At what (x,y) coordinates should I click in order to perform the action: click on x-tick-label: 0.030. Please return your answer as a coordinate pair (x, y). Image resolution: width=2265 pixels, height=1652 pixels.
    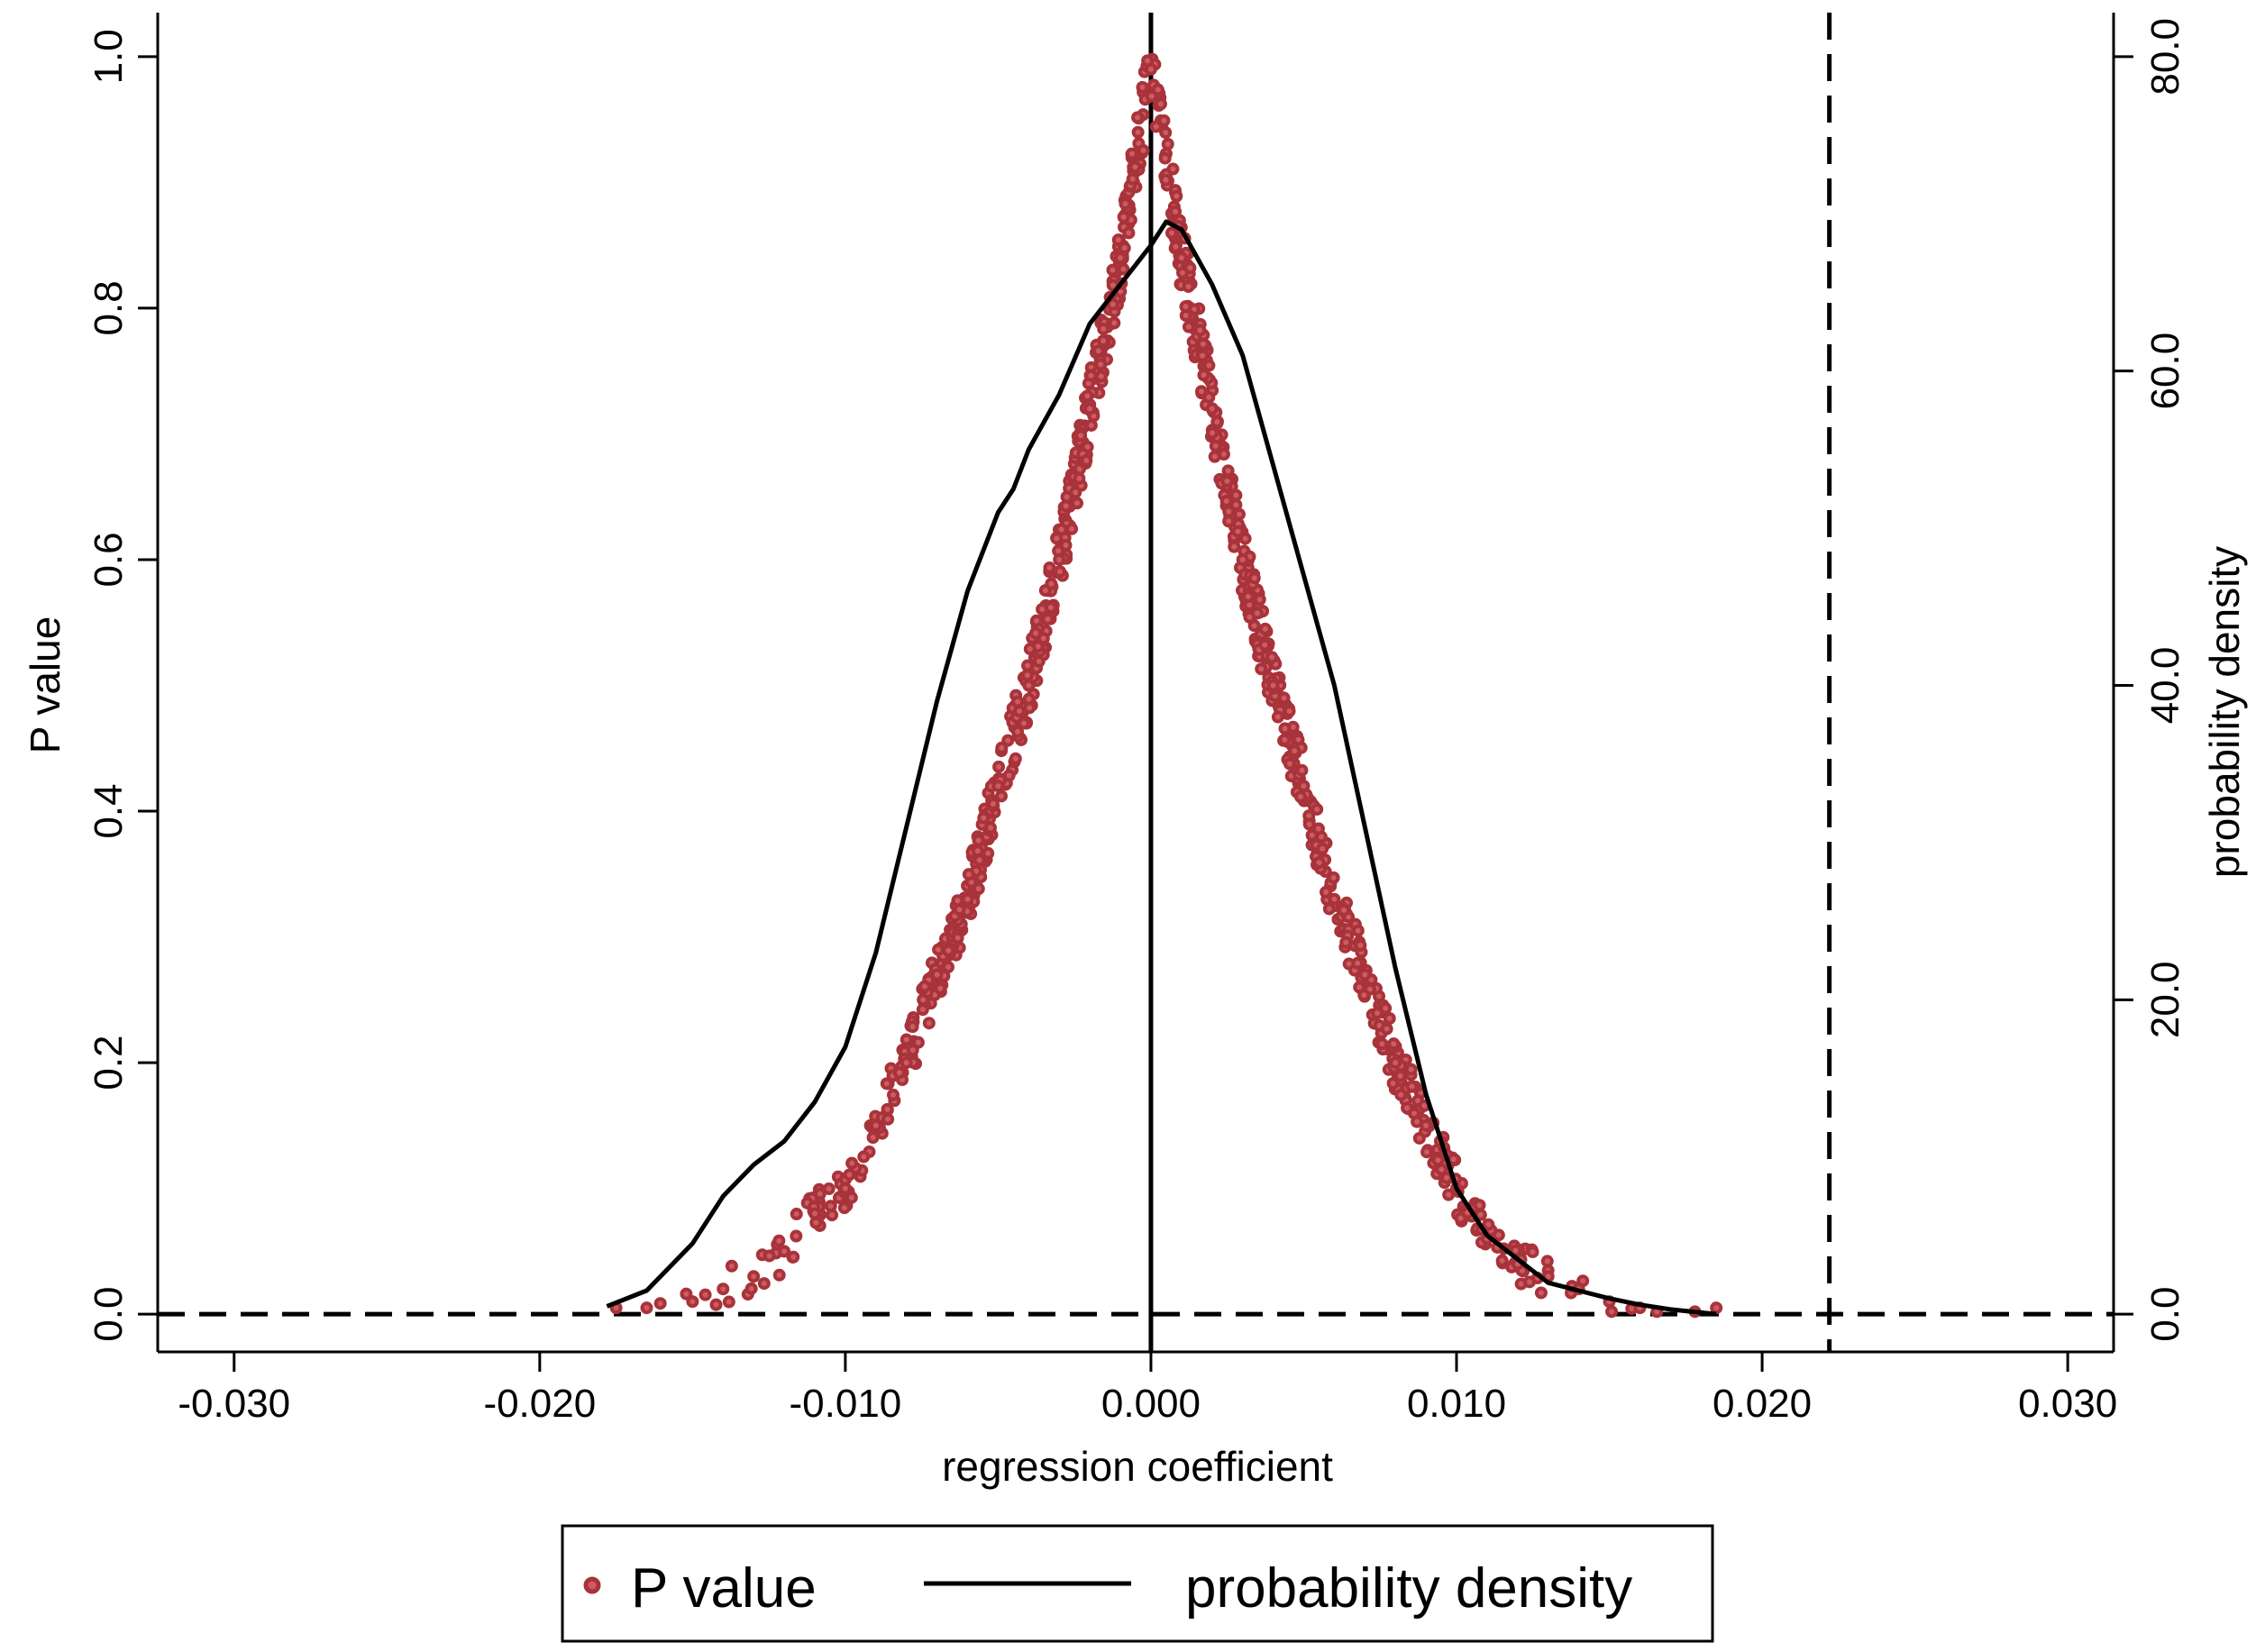
    Looking at the image, I should click on (2067, 1404).